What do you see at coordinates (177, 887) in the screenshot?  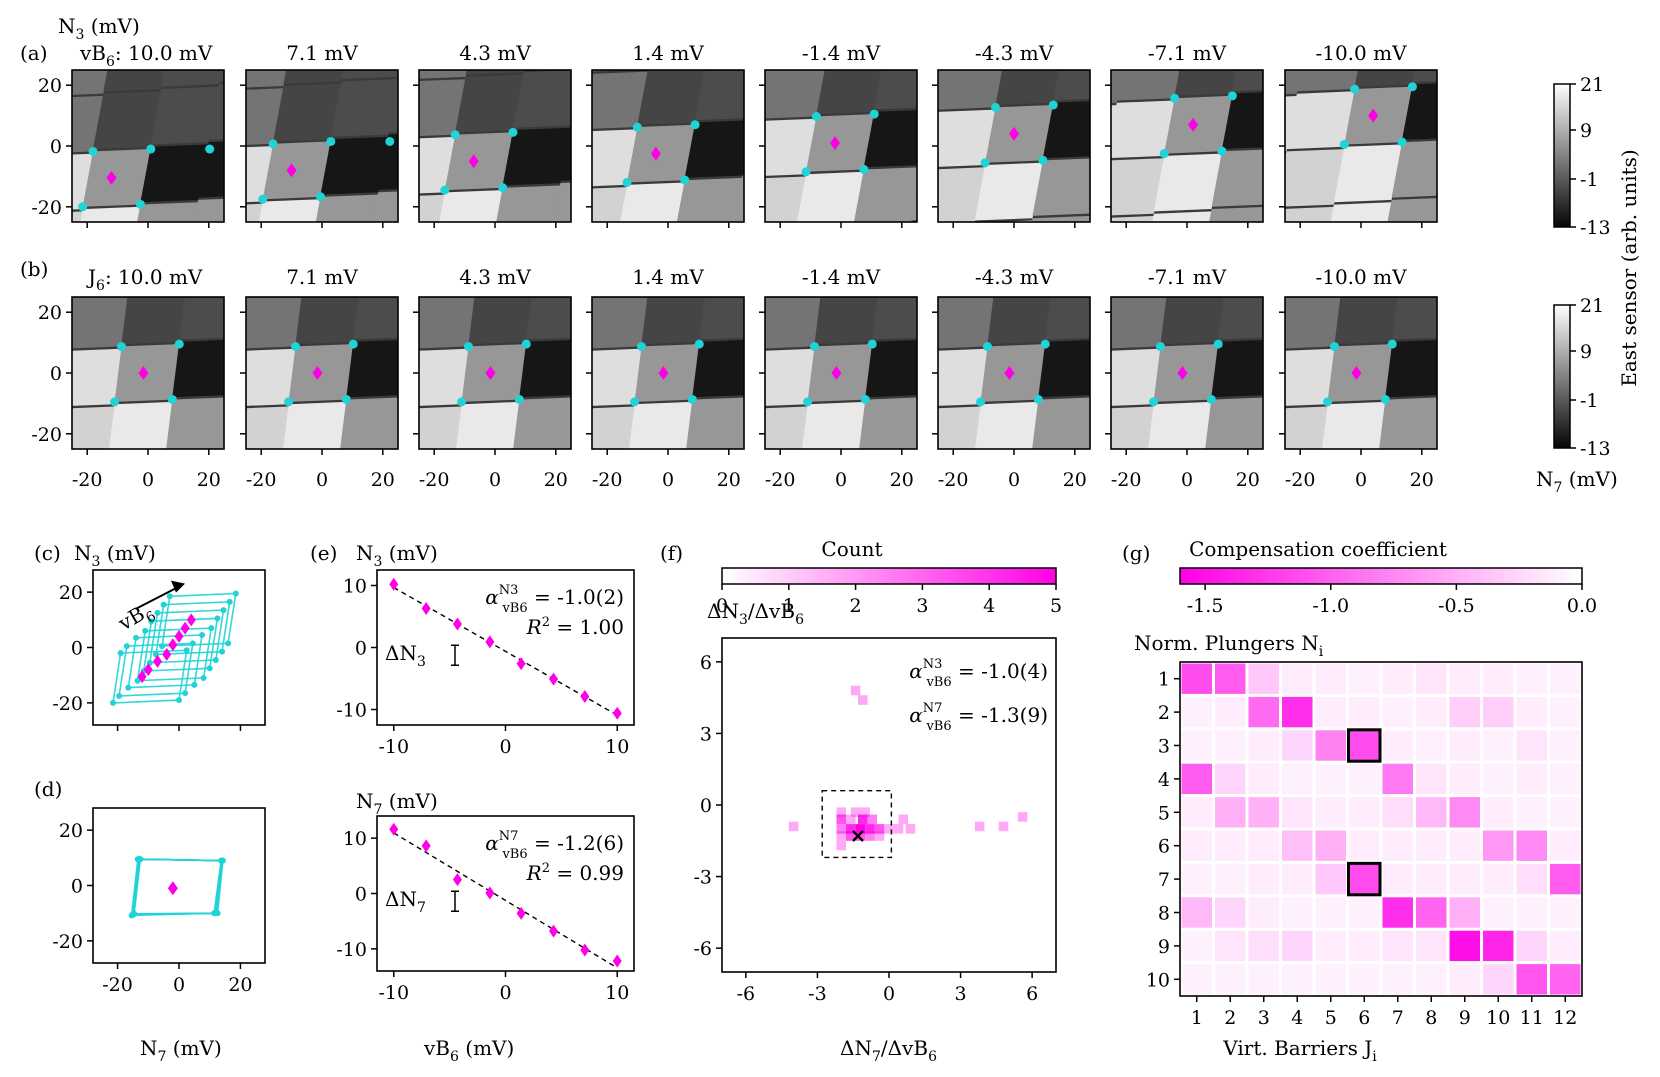 I see `panel-d-cell-outline` at bounding box center [177, 887].